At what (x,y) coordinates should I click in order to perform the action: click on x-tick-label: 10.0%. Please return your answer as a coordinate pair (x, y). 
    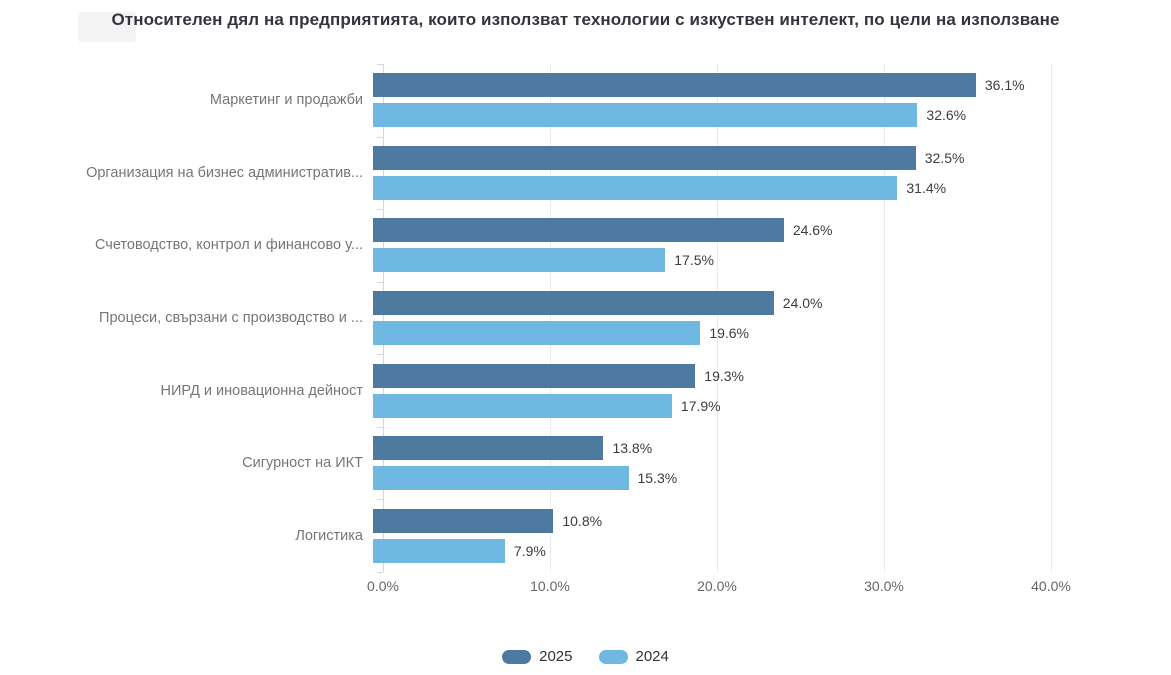
    Looking at the image, I should click on (550, 586).